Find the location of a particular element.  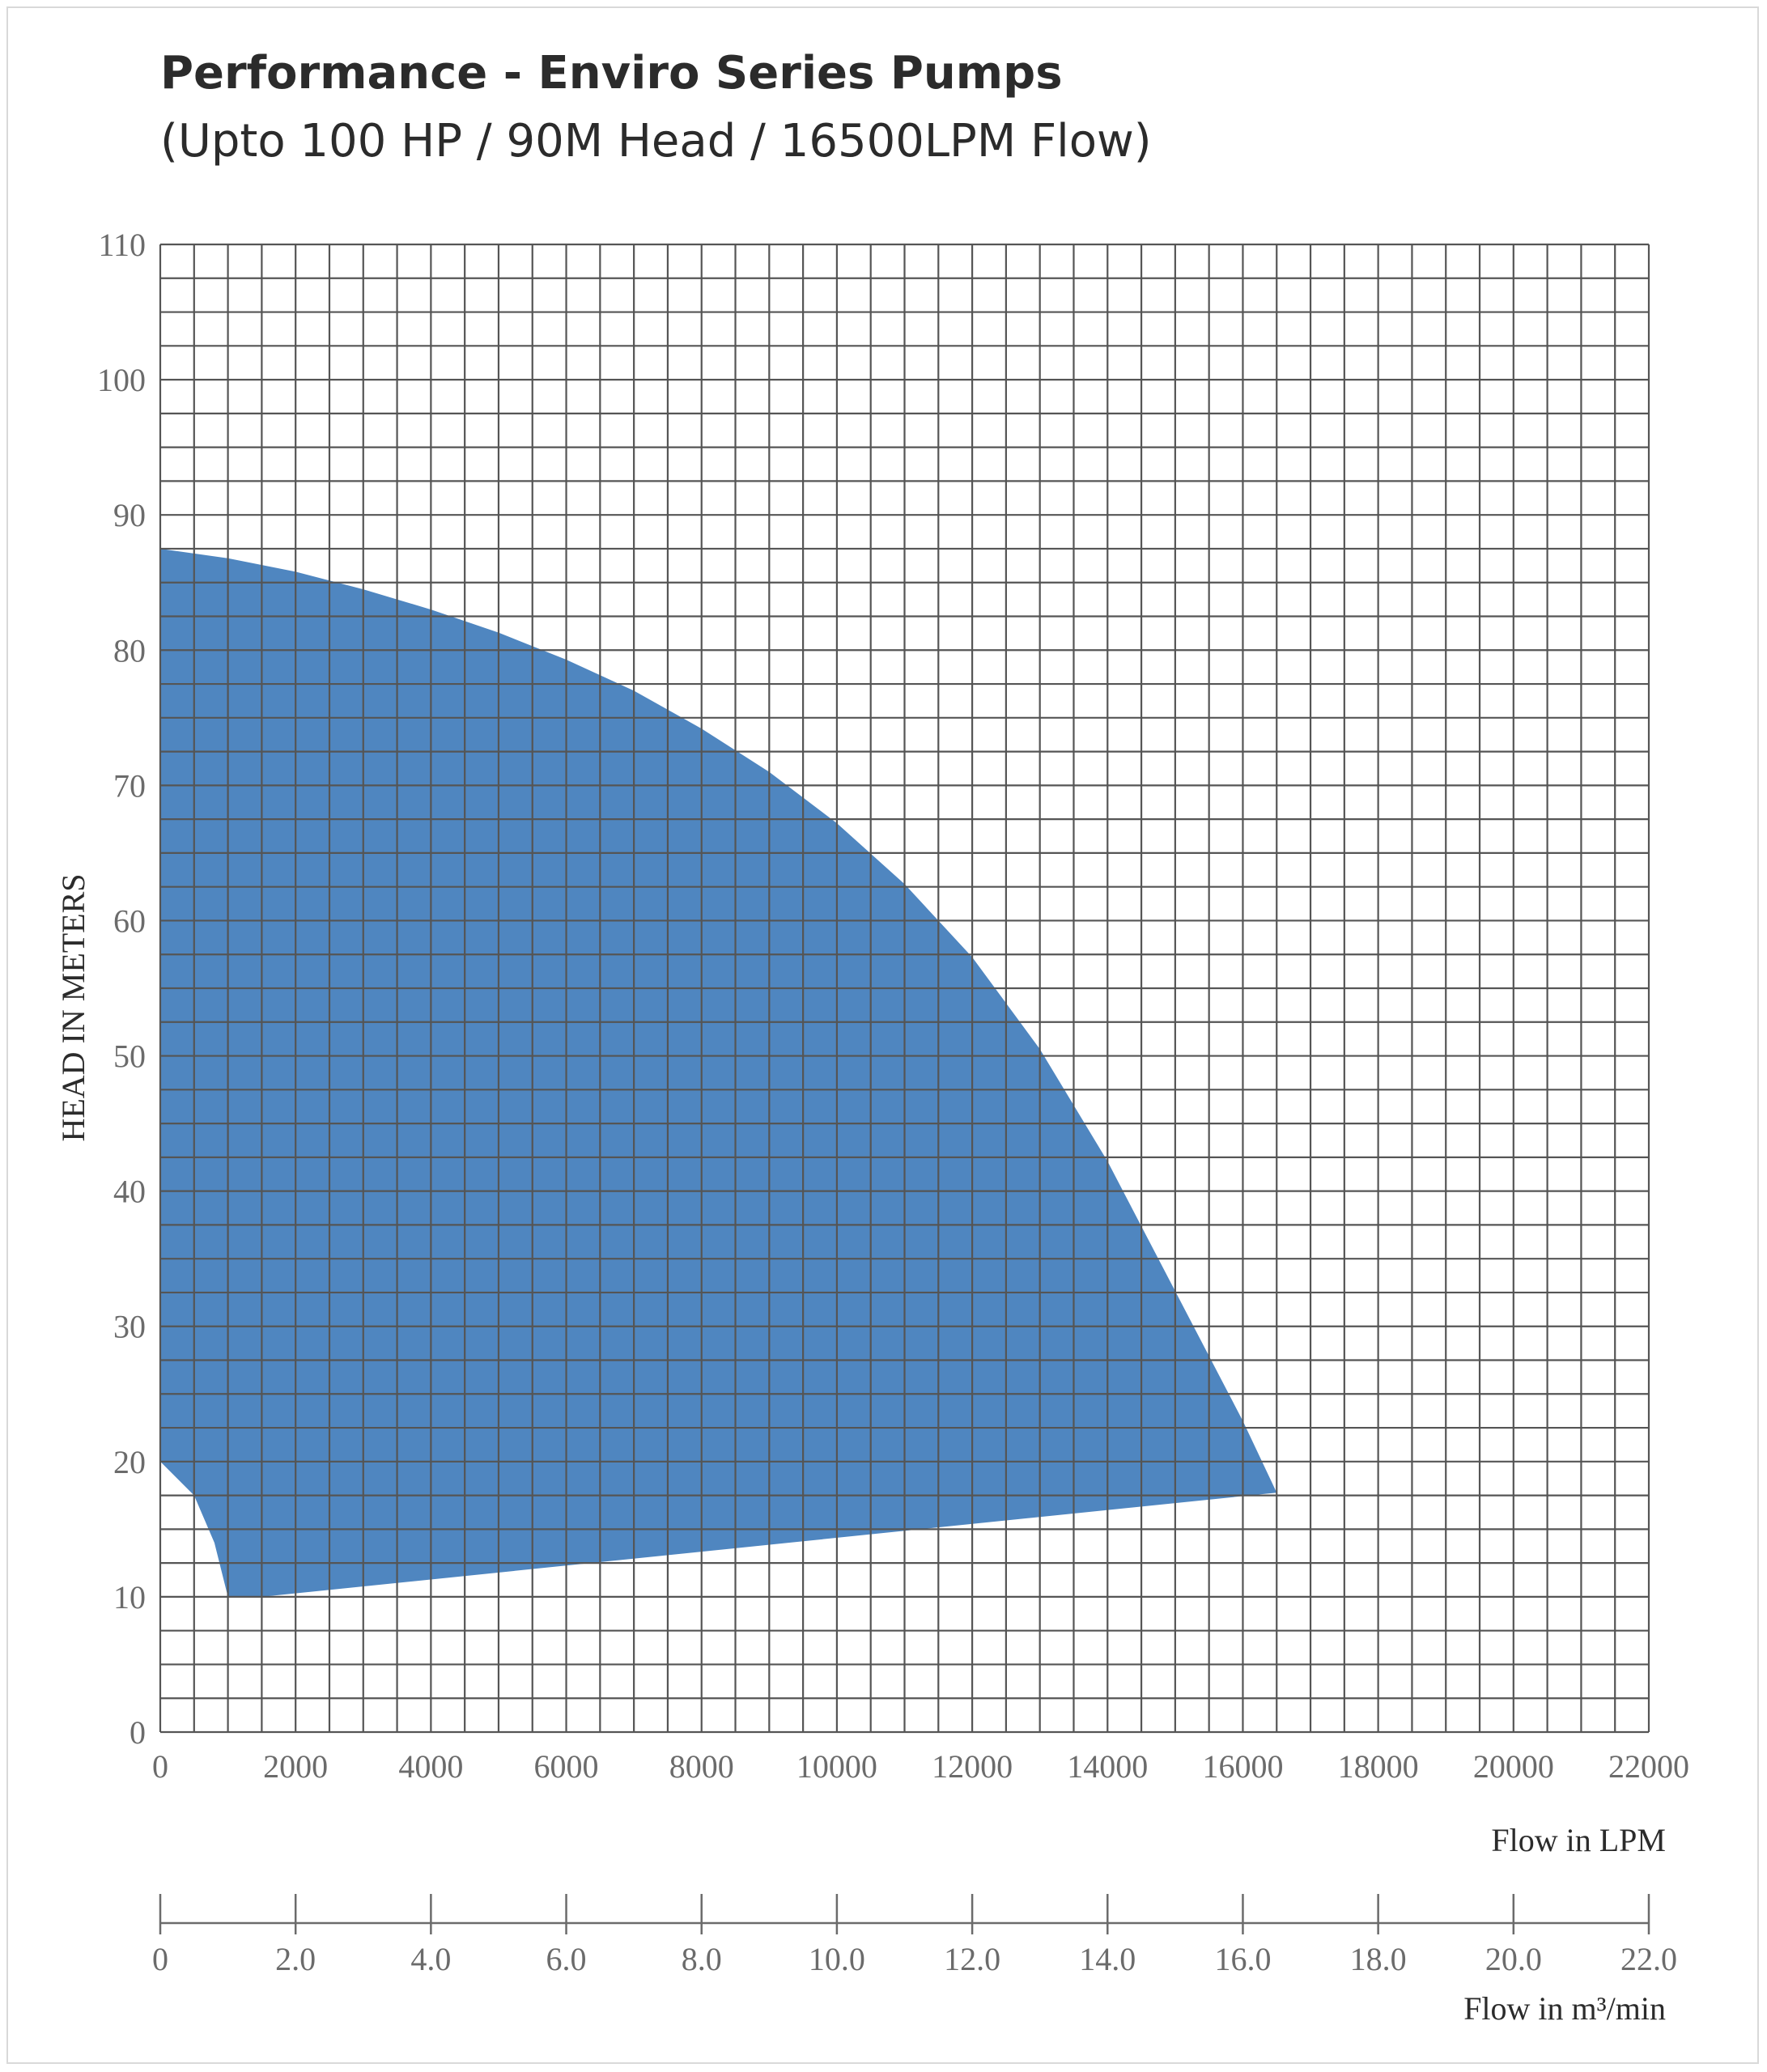

x-tick-label: 6000 is located at coordinates (566, 1766).